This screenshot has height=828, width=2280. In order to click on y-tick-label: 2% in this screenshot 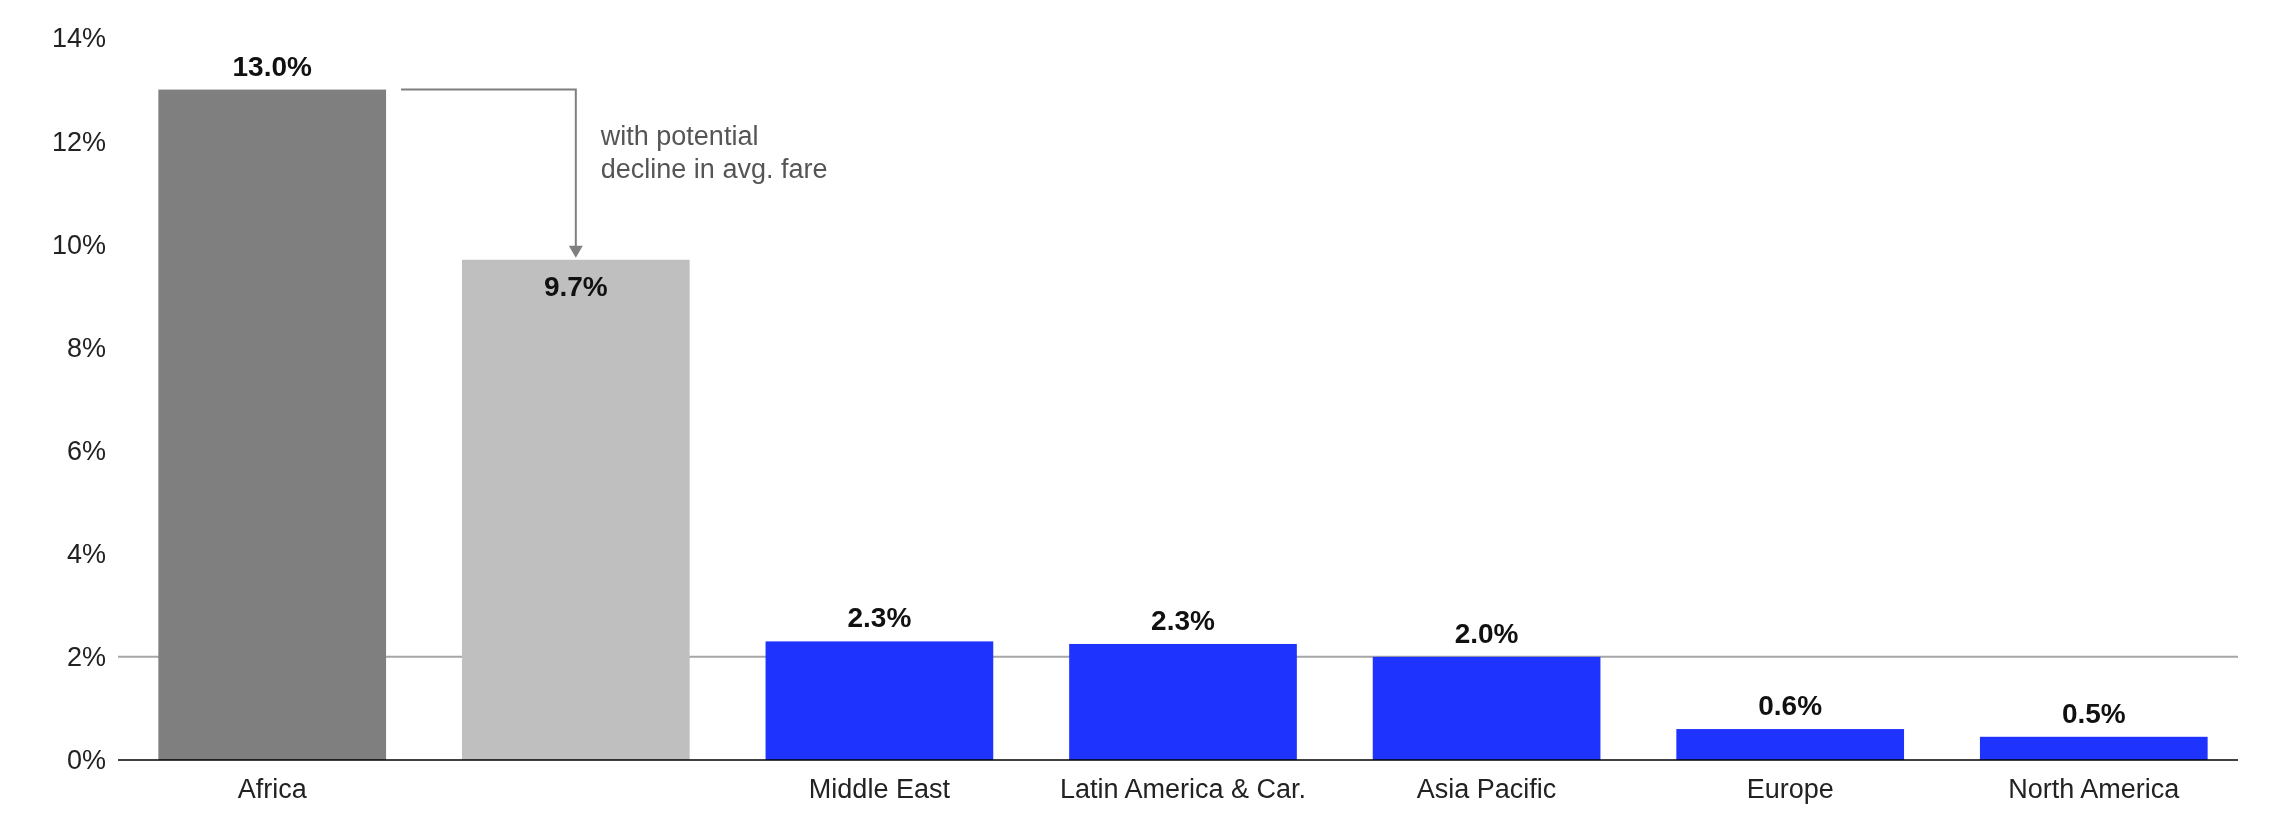, I will do `click(86, 657)`.